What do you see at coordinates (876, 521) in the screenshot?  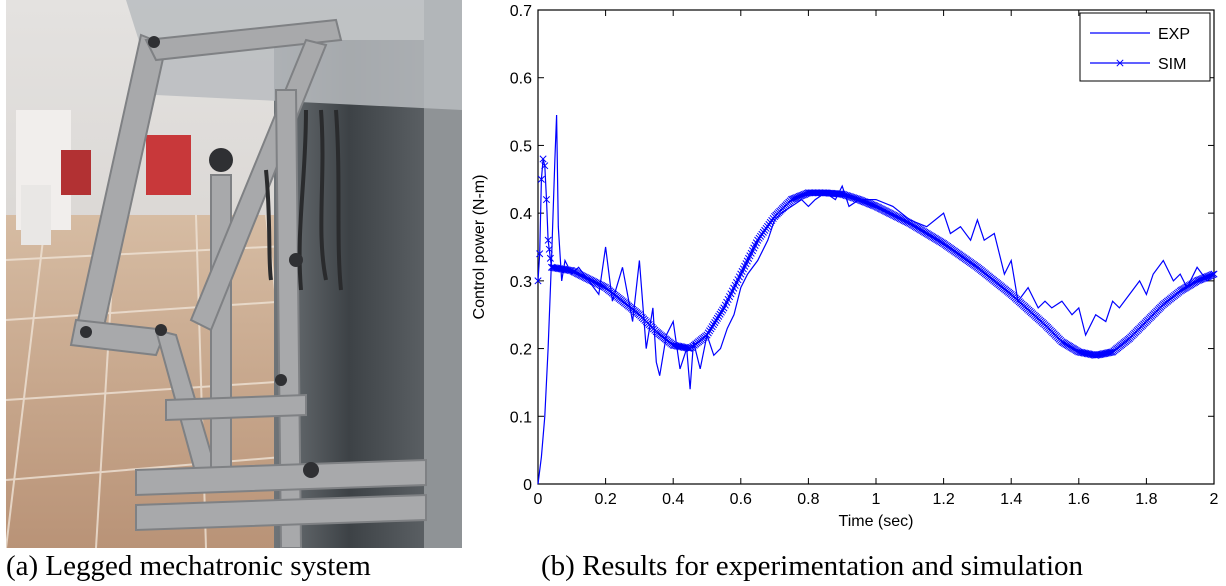 I see `x-axis-label: Time (sec)` at bounding box center [876, 521].